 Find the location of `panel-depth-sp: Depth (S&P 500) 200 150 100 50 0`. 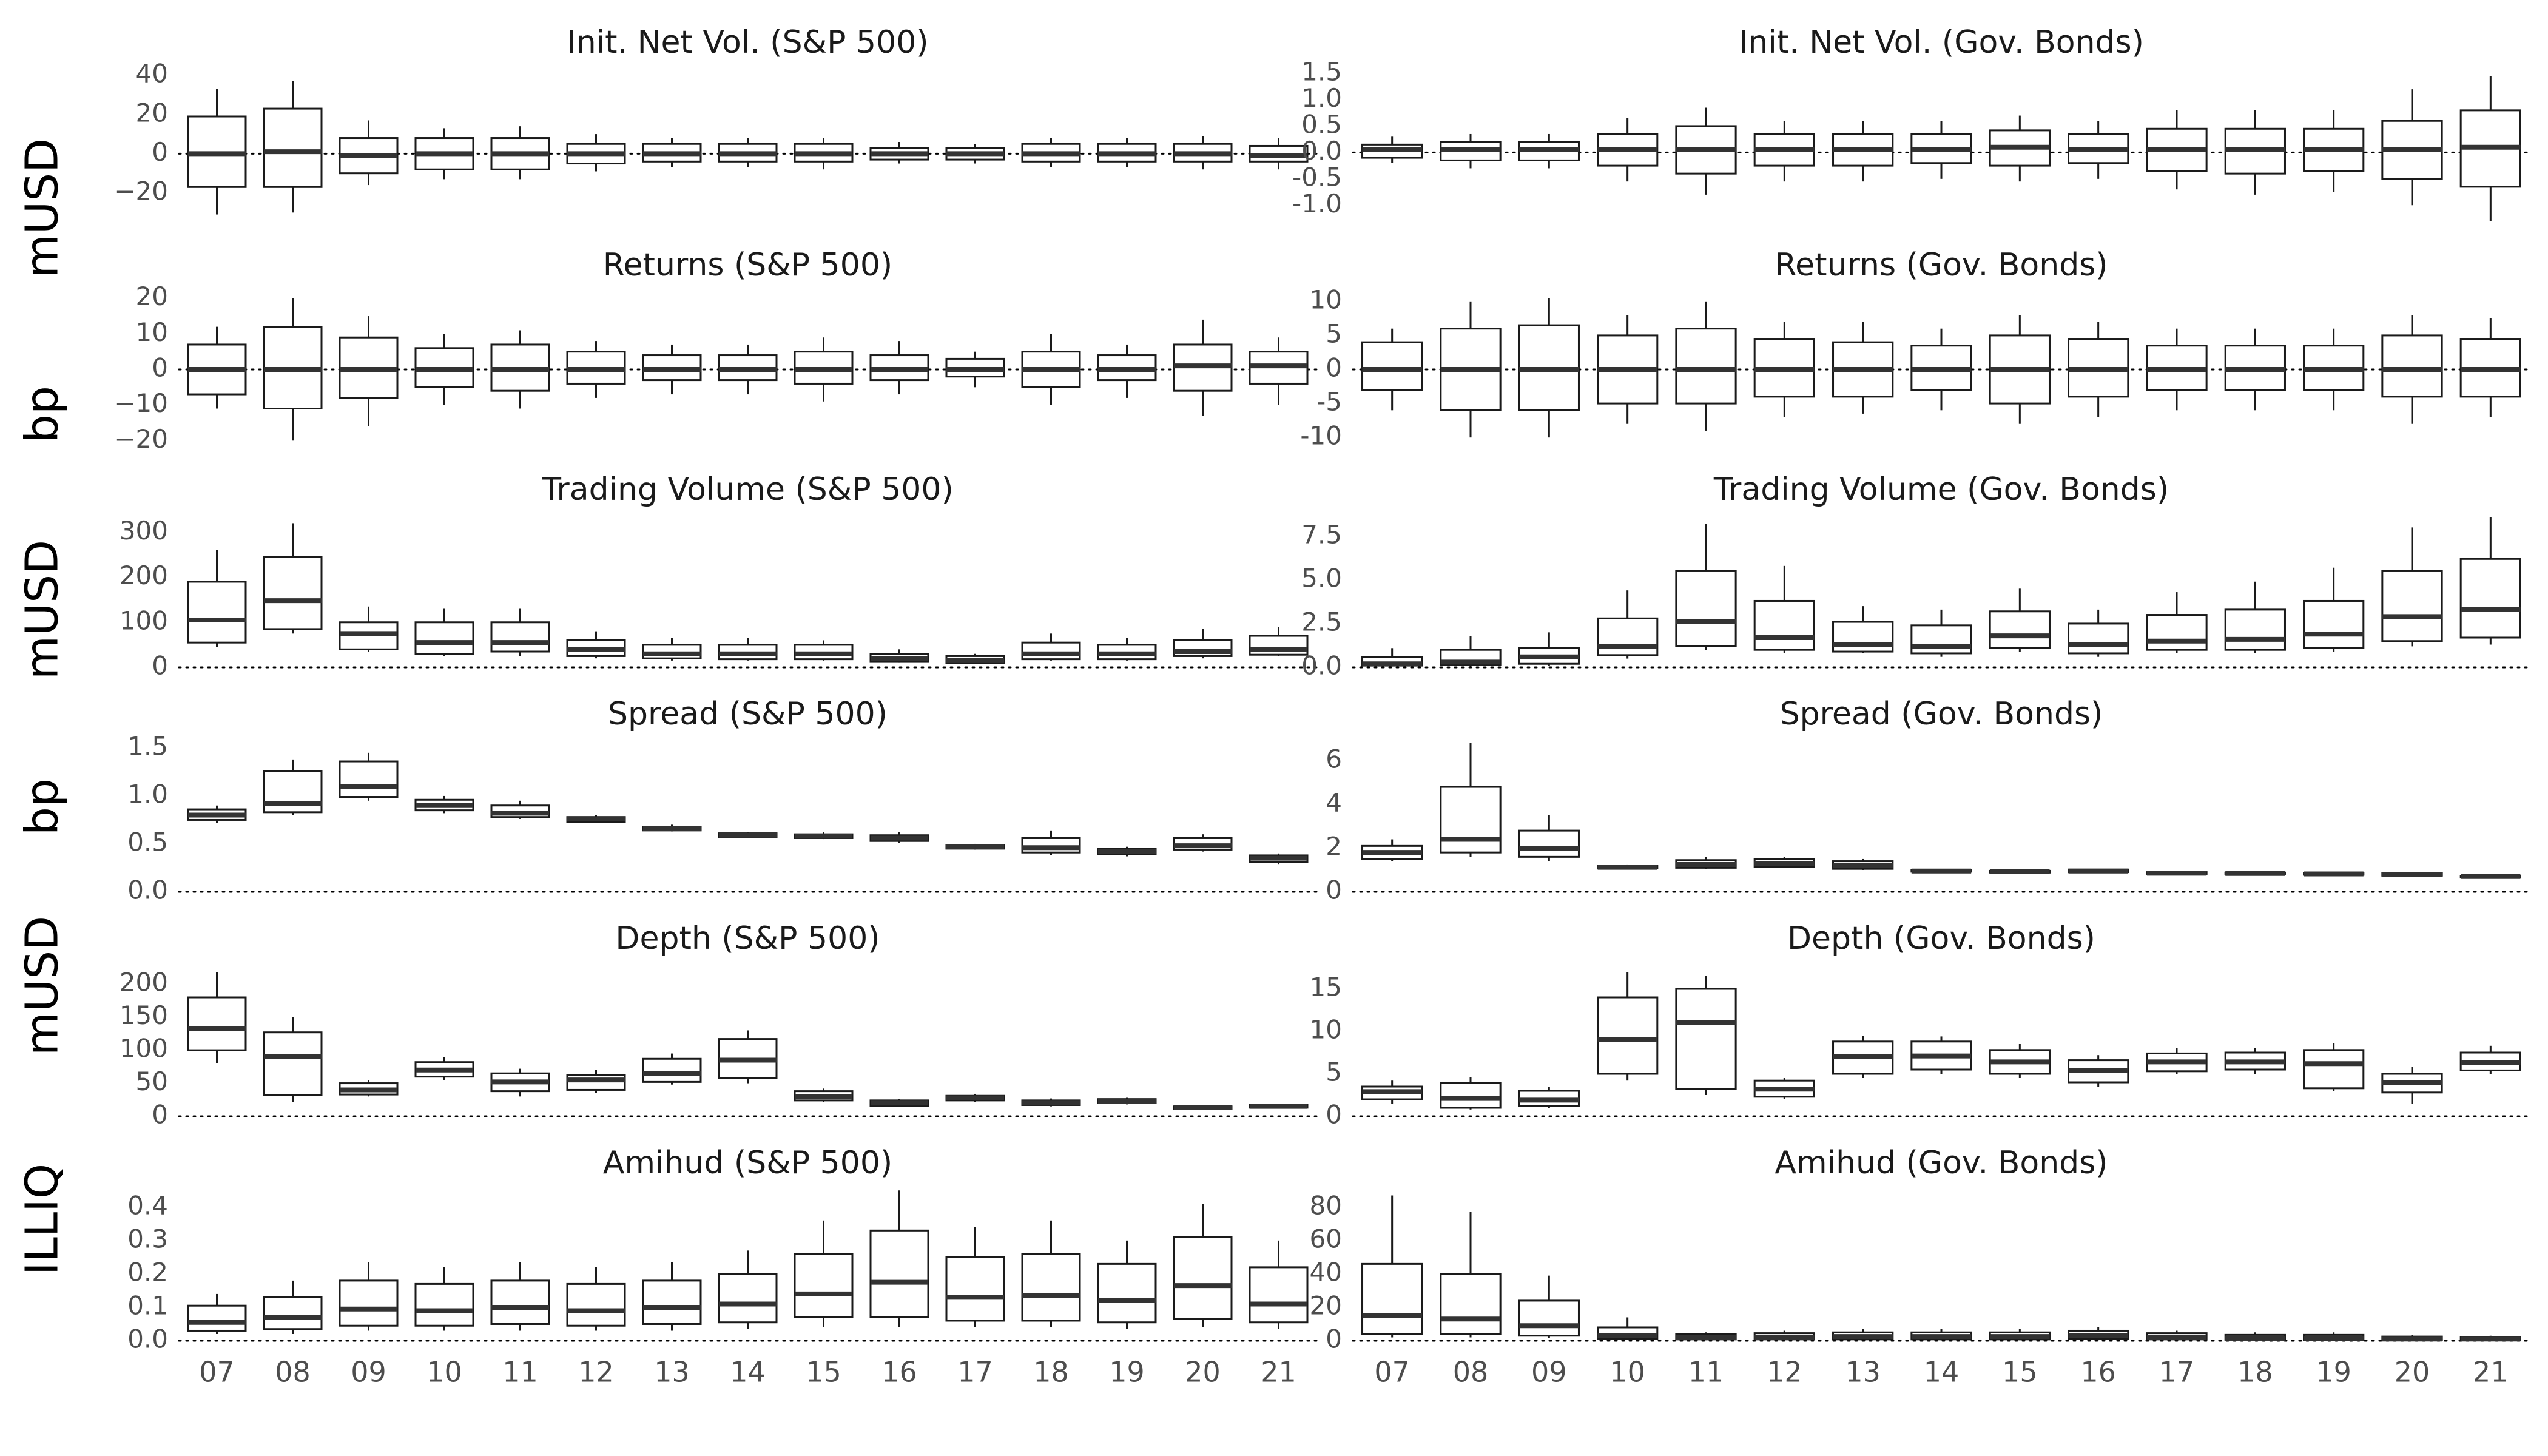

panel-depth-sp: Depth (S&P 500) 200 150 100 50 0 is located at coordinates (719, 1025).